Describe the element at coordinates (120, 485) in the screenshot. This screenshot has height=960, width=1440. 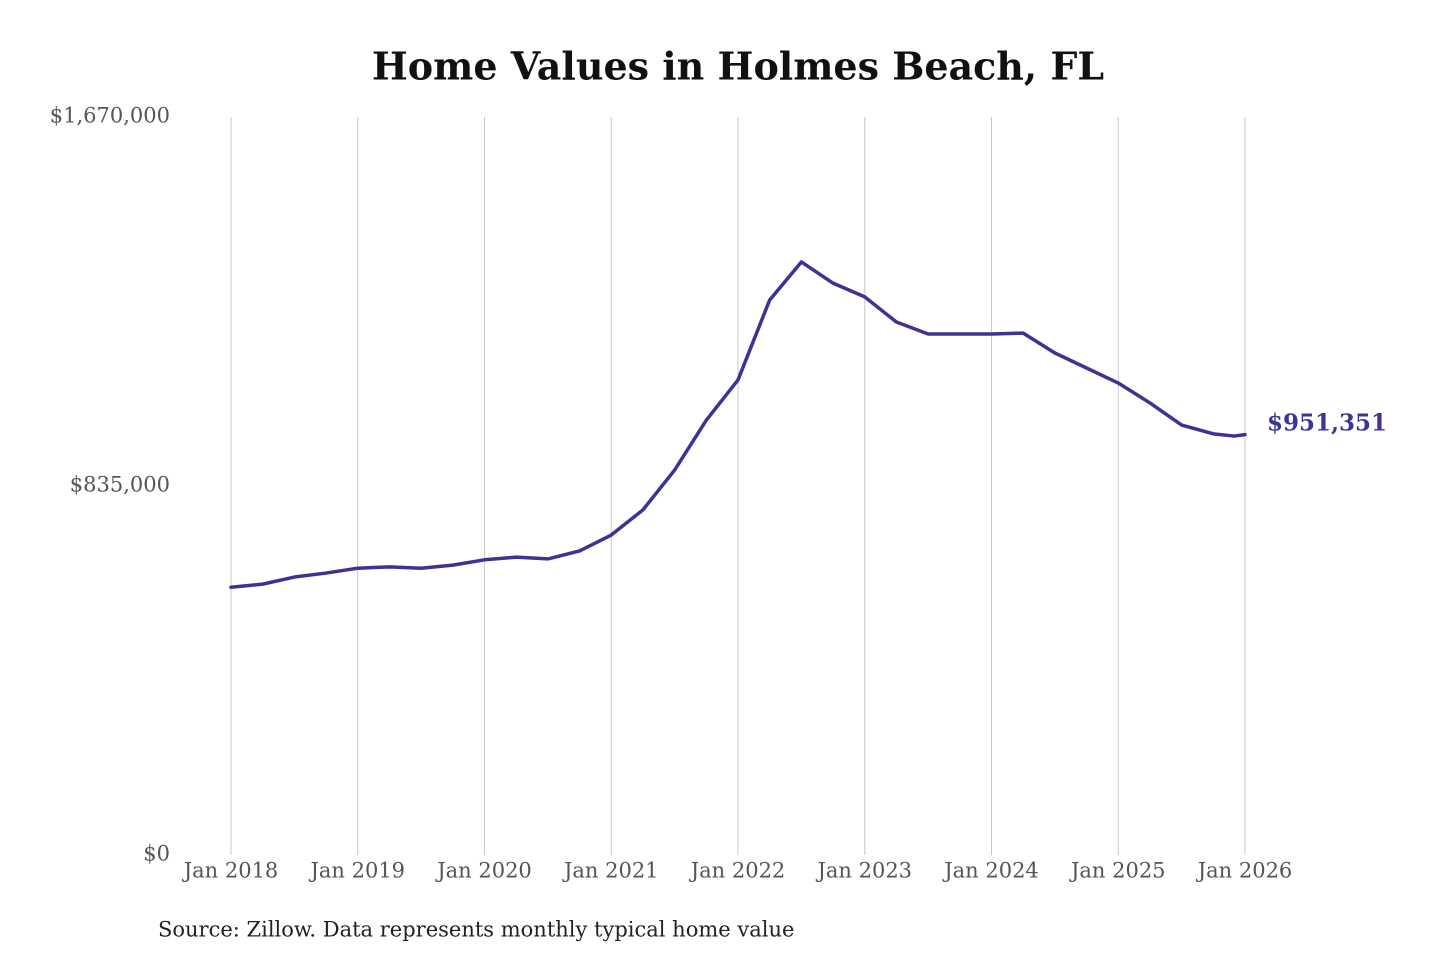
I see `y-tick-label: $835,000` at that location.